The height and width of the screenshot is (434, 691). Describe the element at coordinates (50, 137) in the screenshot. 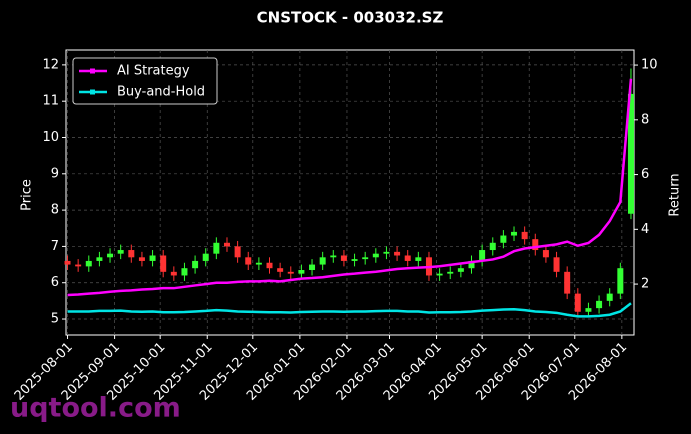

I see `y-tick-label: 10` at that location.